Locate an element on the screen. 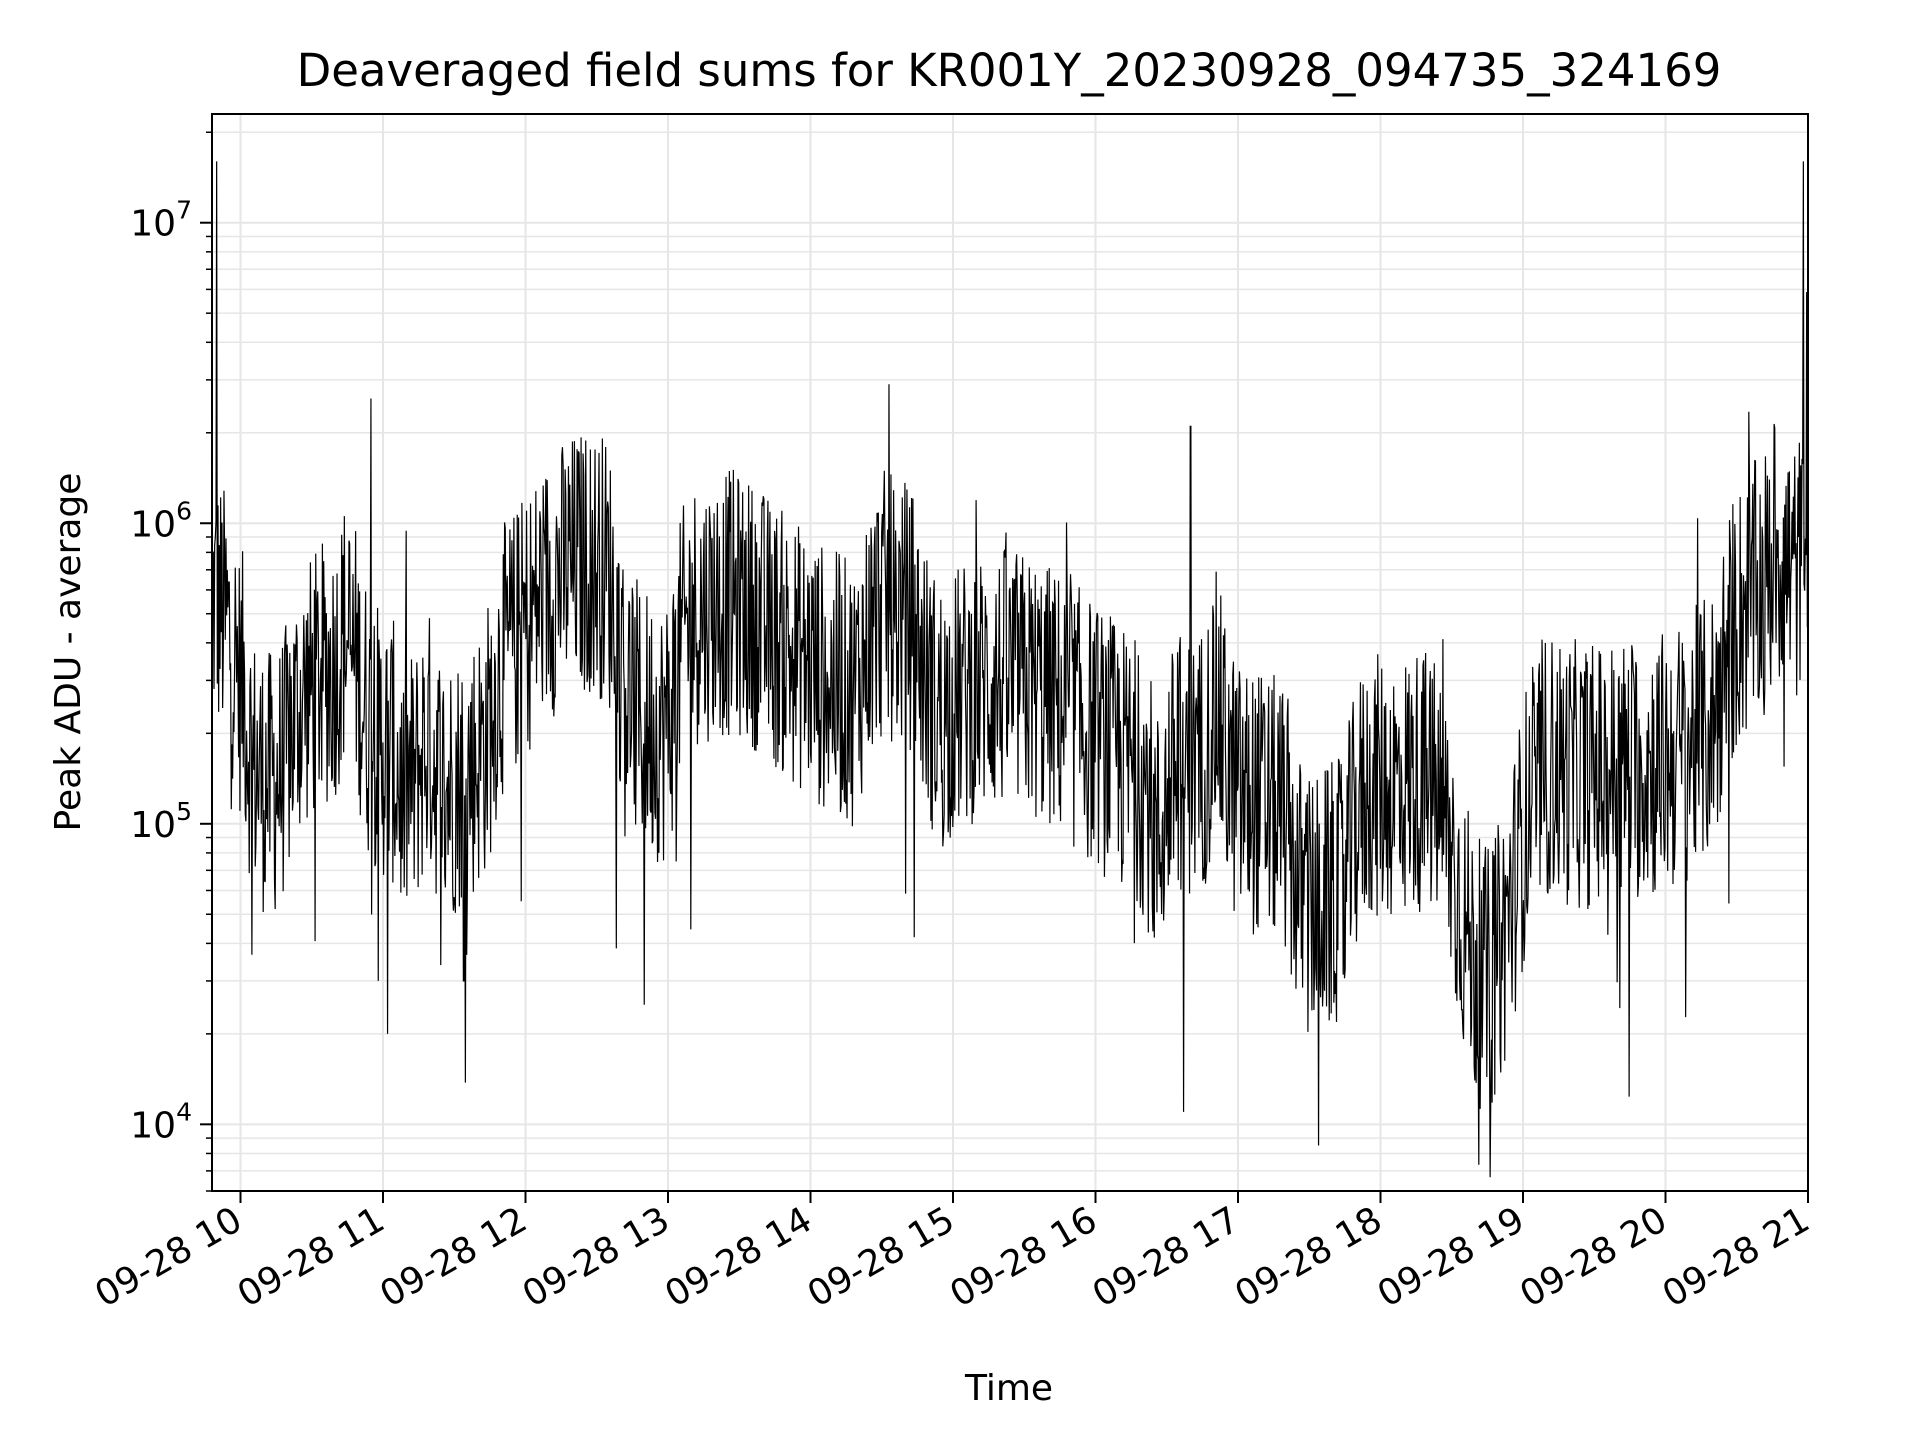 Image resolution: width=1920 pixels, height=1440 pixels. y-axis: 10⁴ 10⁵ 10⁶ 10⁷ is located at coordinates (171, 661).